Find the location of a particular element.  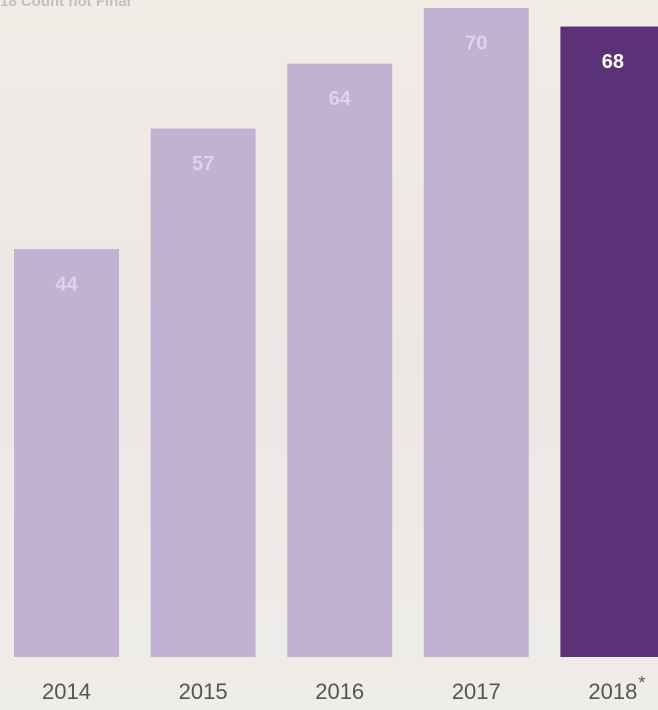

value-label: 70 is located at coordinates (476, 43).